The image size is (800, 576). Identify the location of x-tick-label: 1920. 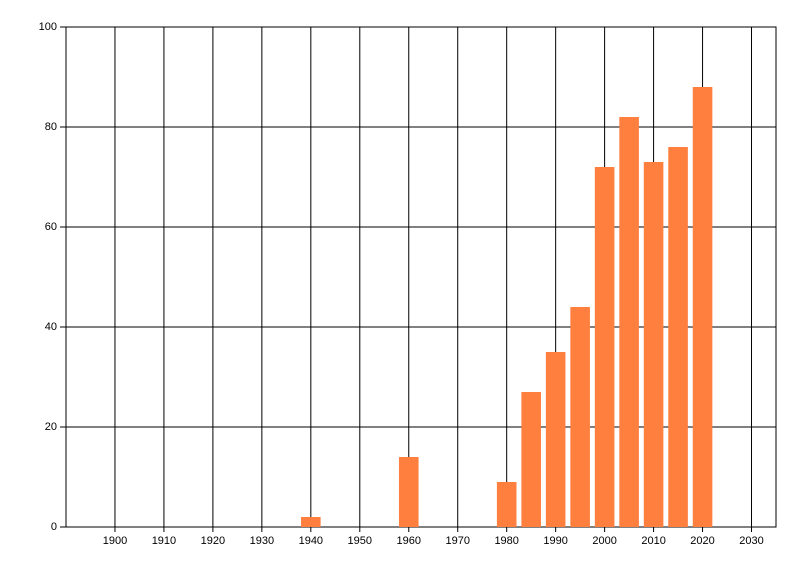
(213, 541).